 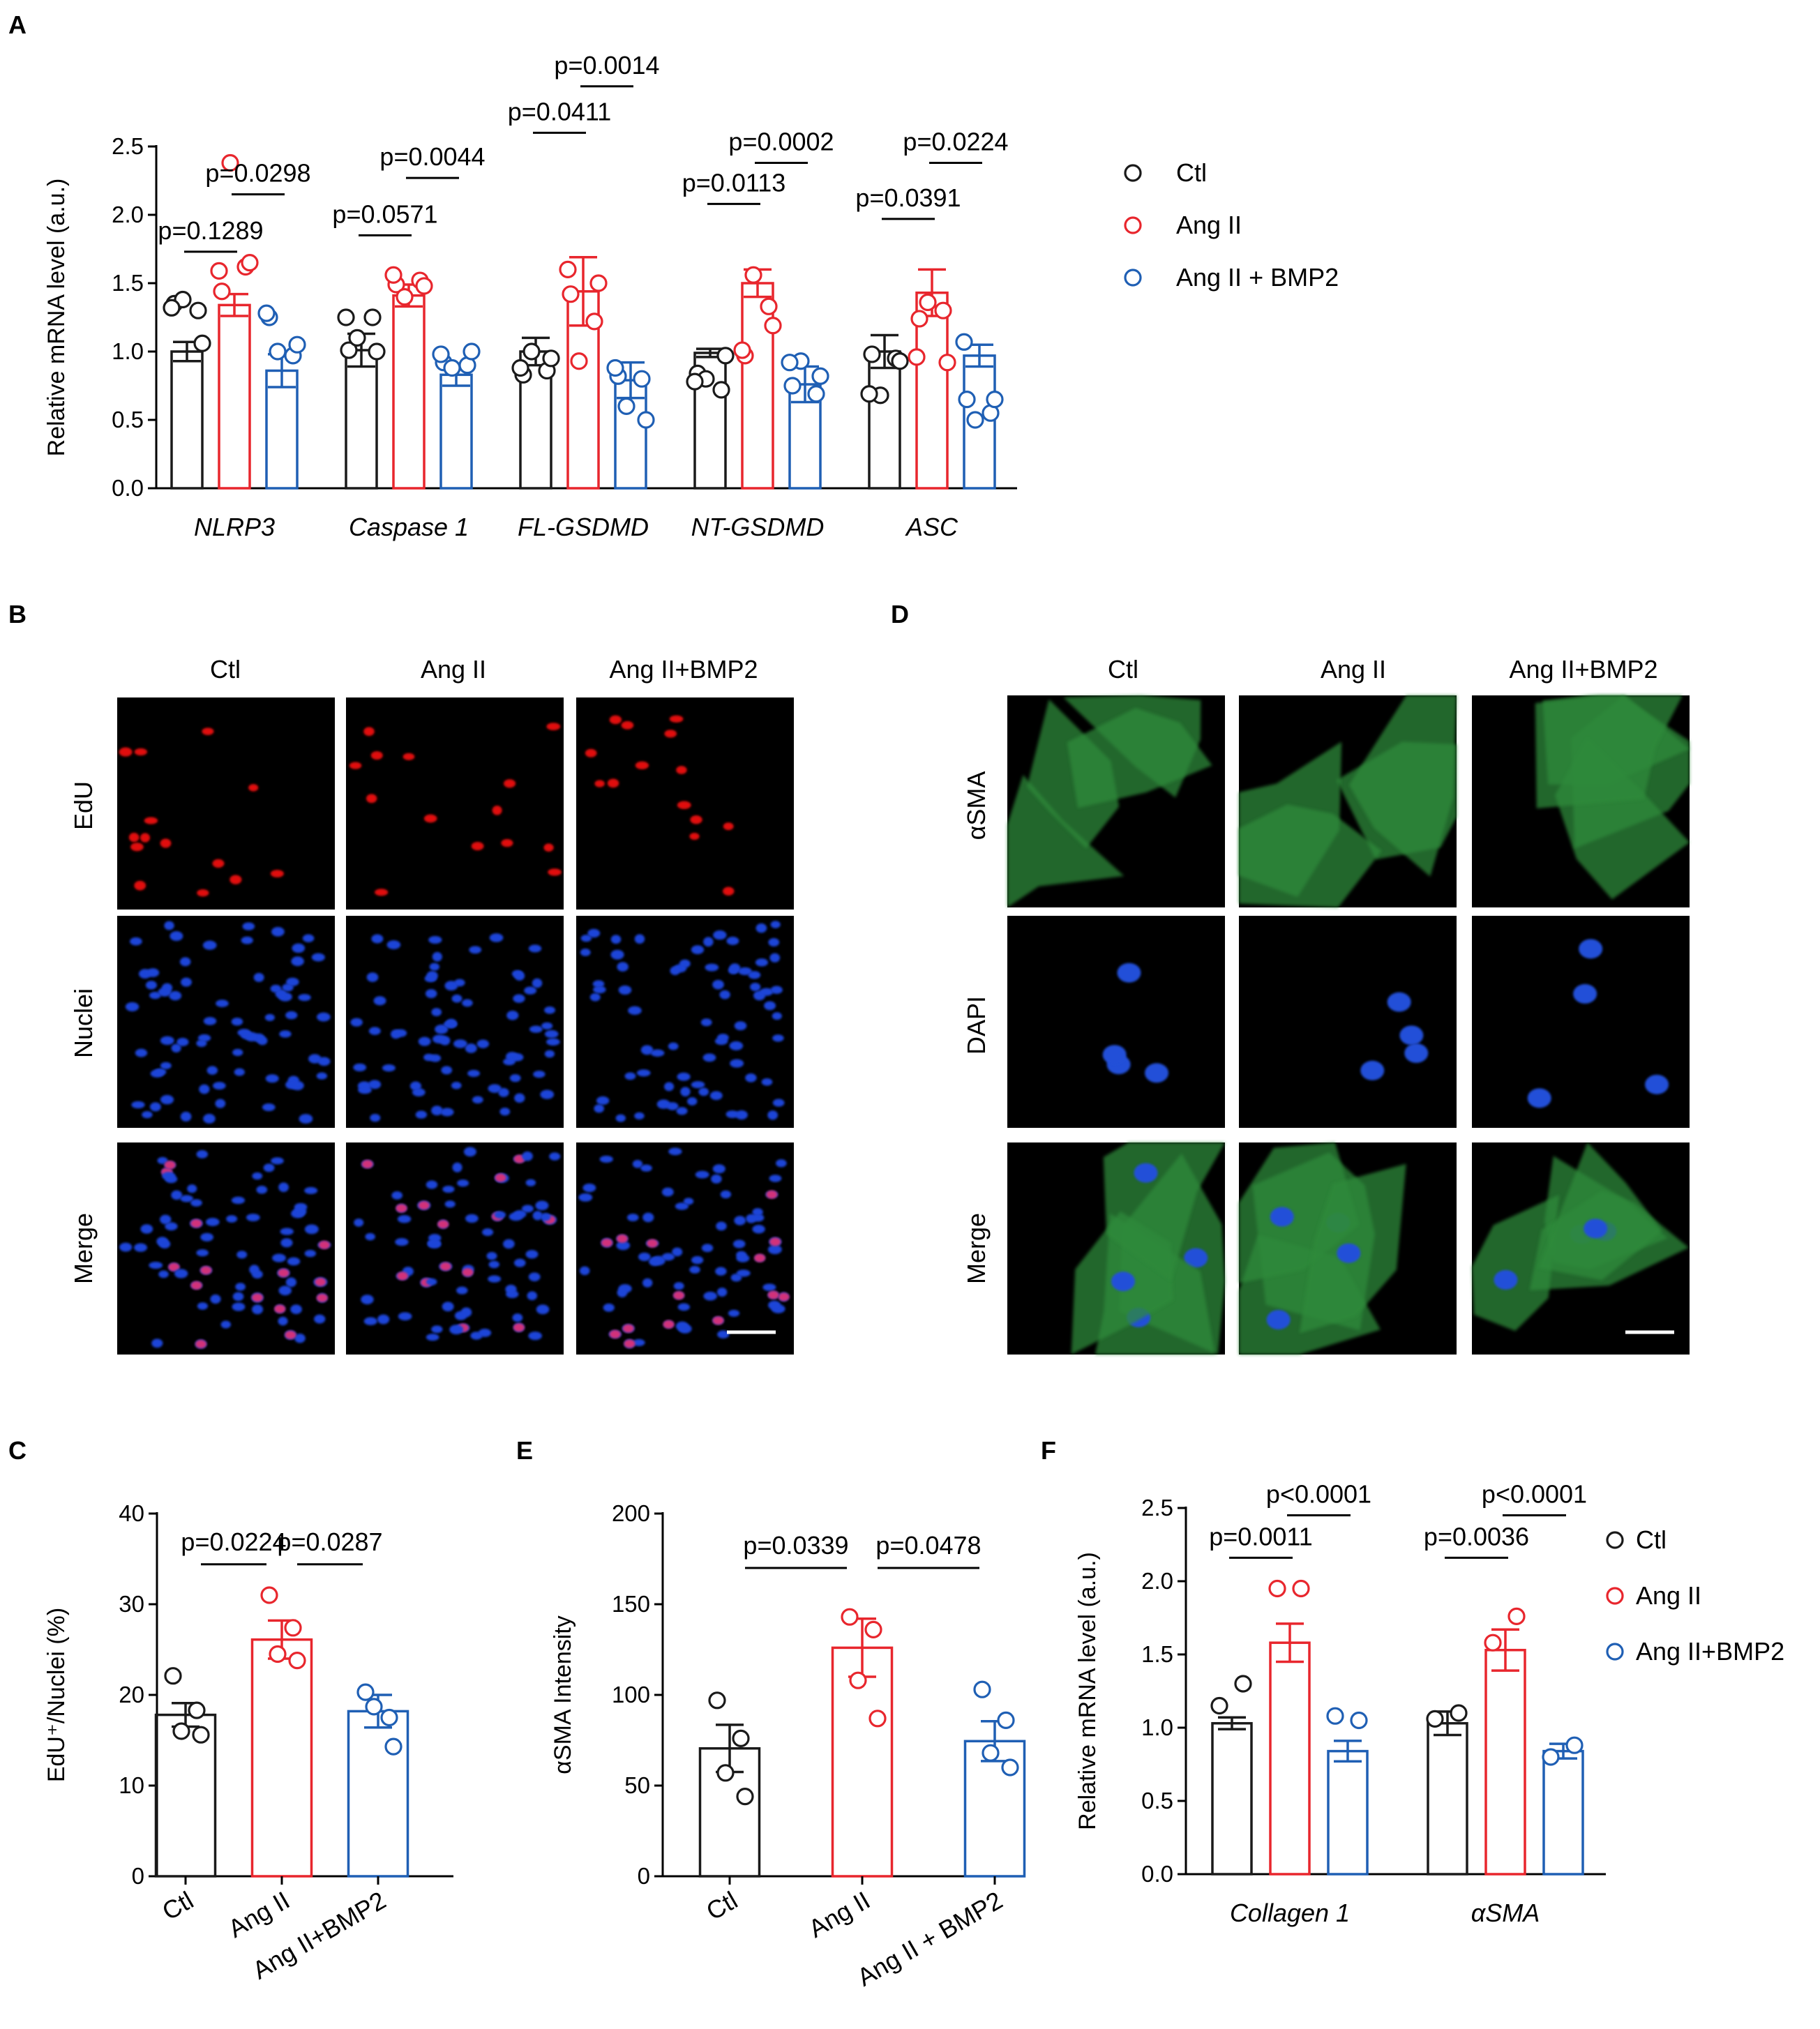 What do you see at coordinates (660, 805) in the screenshot?
I see `b-image-edu-ang-ii-bmp2-content` at bounding box center [660, 805].